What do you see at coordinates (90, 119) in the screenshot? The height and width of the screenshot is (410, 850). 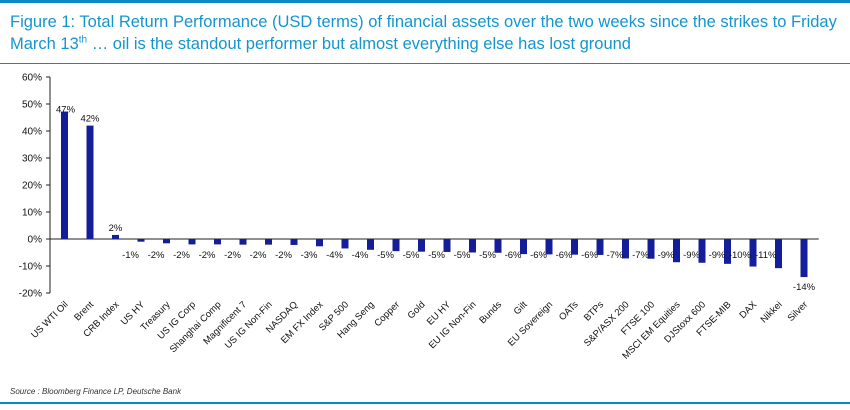 I see `data-label: 42%` at bounding box center [90, 119].